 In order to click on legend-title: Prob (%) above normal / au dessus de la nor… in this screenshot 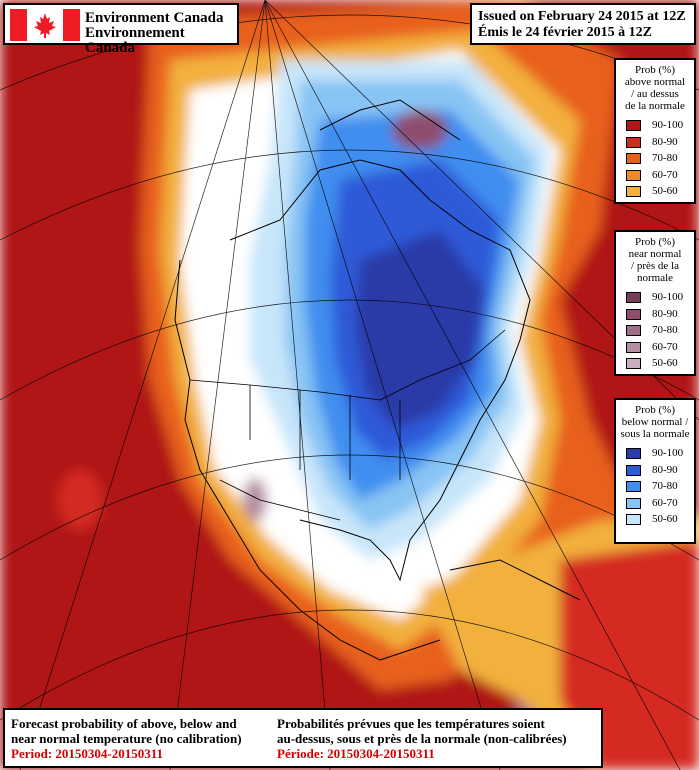, I will do `click(655, 89)`.